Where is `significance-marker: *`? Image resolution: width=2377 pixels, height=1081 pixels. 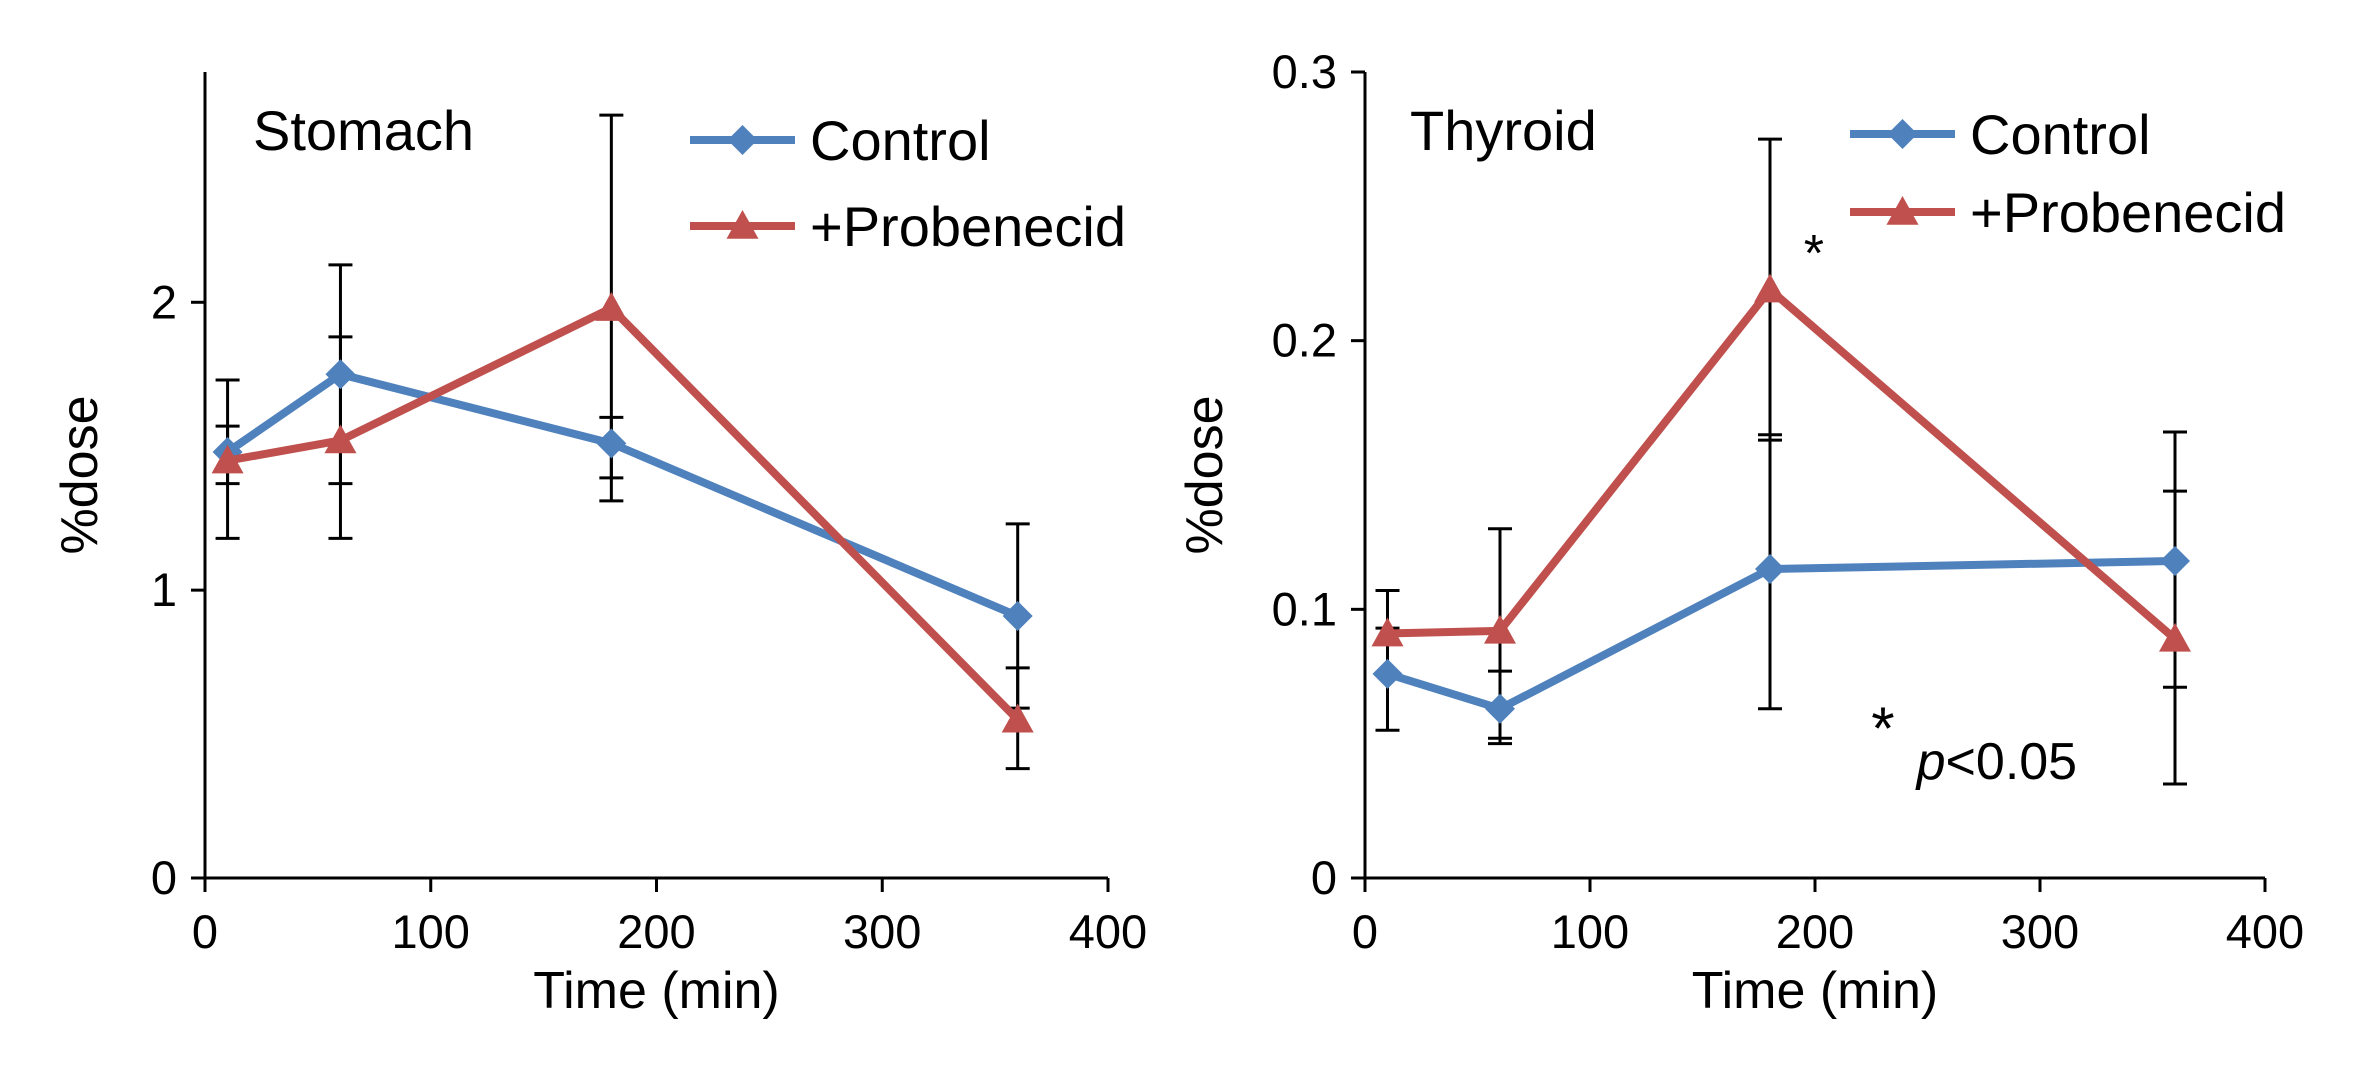 significance-marker: * is located at coordinates (1814, 254).